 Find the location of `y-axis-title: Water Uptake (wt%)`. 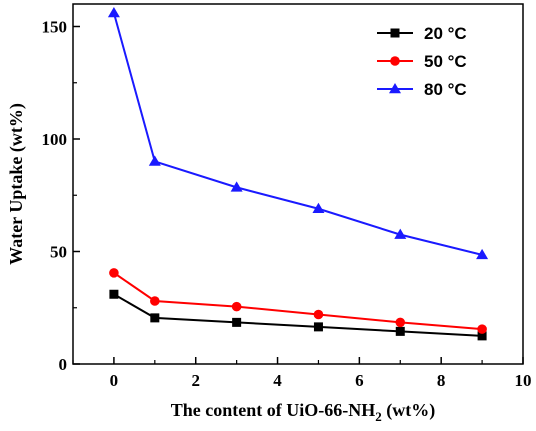

y-axis-title: Water Uptake (wt%) is located at coordinates (16, 184).